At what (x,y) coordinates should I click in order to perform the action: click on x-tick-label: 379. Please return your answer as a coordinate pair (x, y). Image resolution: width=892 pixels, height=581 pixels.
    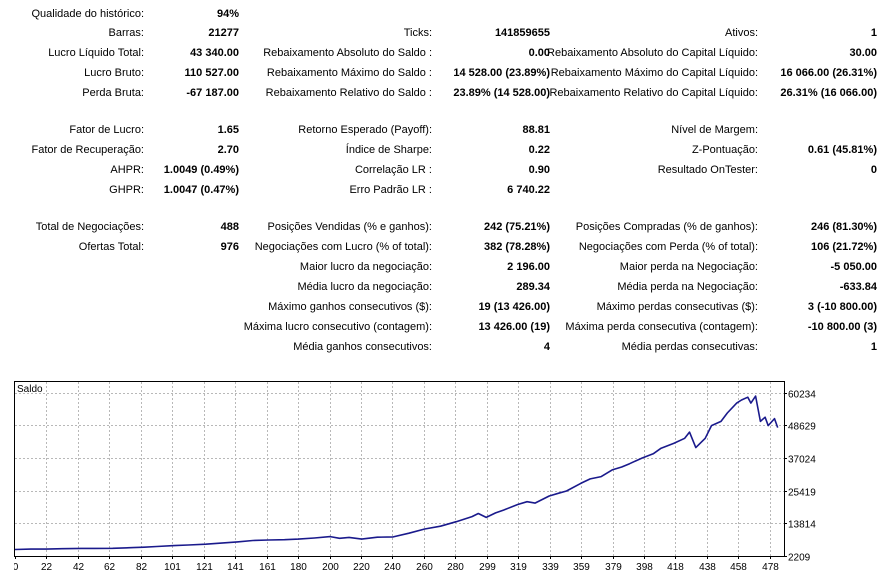
    Looking at the image, I should click on (613, 567).